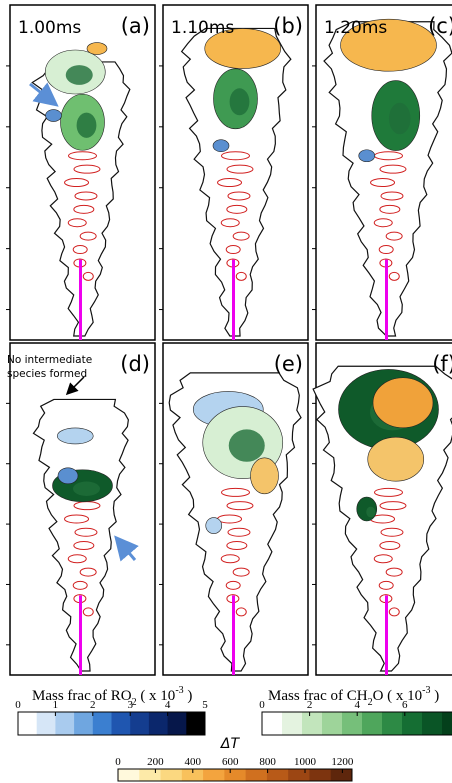  I want to click on time-label: 1.20ms, so click(355, 28).